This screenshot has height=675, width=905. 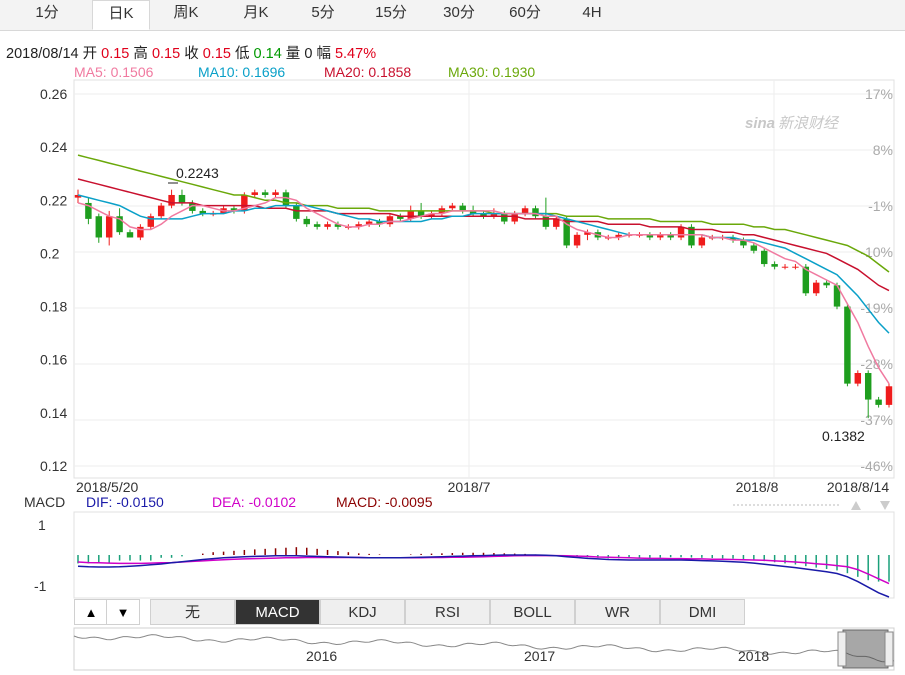 I want to click on indicator-tab-kdj: KDJ, so click(x=362, y=612).